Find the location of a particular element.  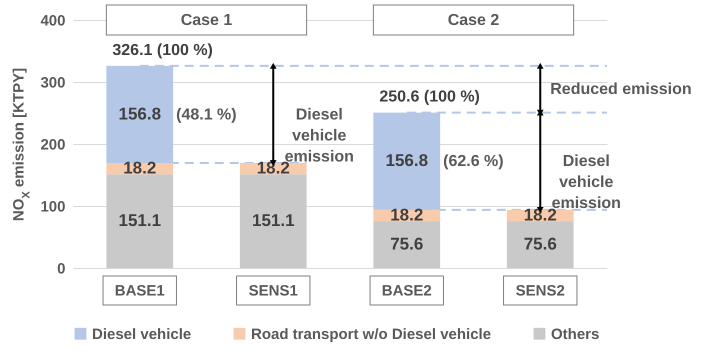

total-label: 250.6 (100 %) is located at coordinates (429, 97).